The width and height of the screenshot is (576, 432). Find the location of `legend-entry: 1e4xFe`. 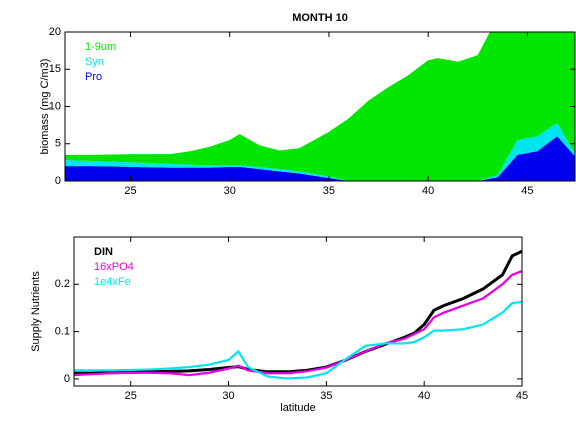

legend-entry: 1e4xFe is located at coordinates (112, 282).